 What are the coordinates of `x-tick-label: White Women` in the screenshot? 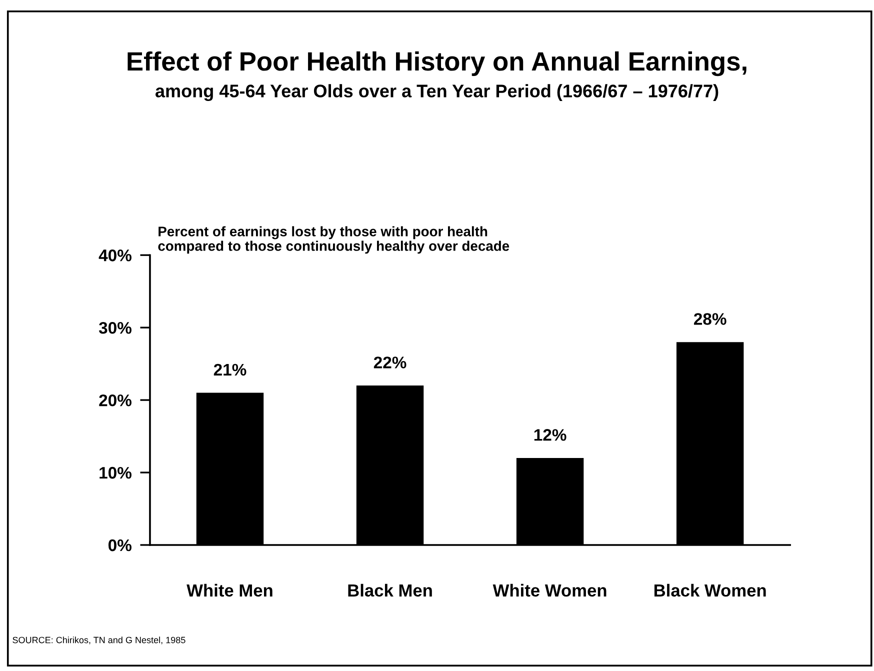 It's located at (549, 590).